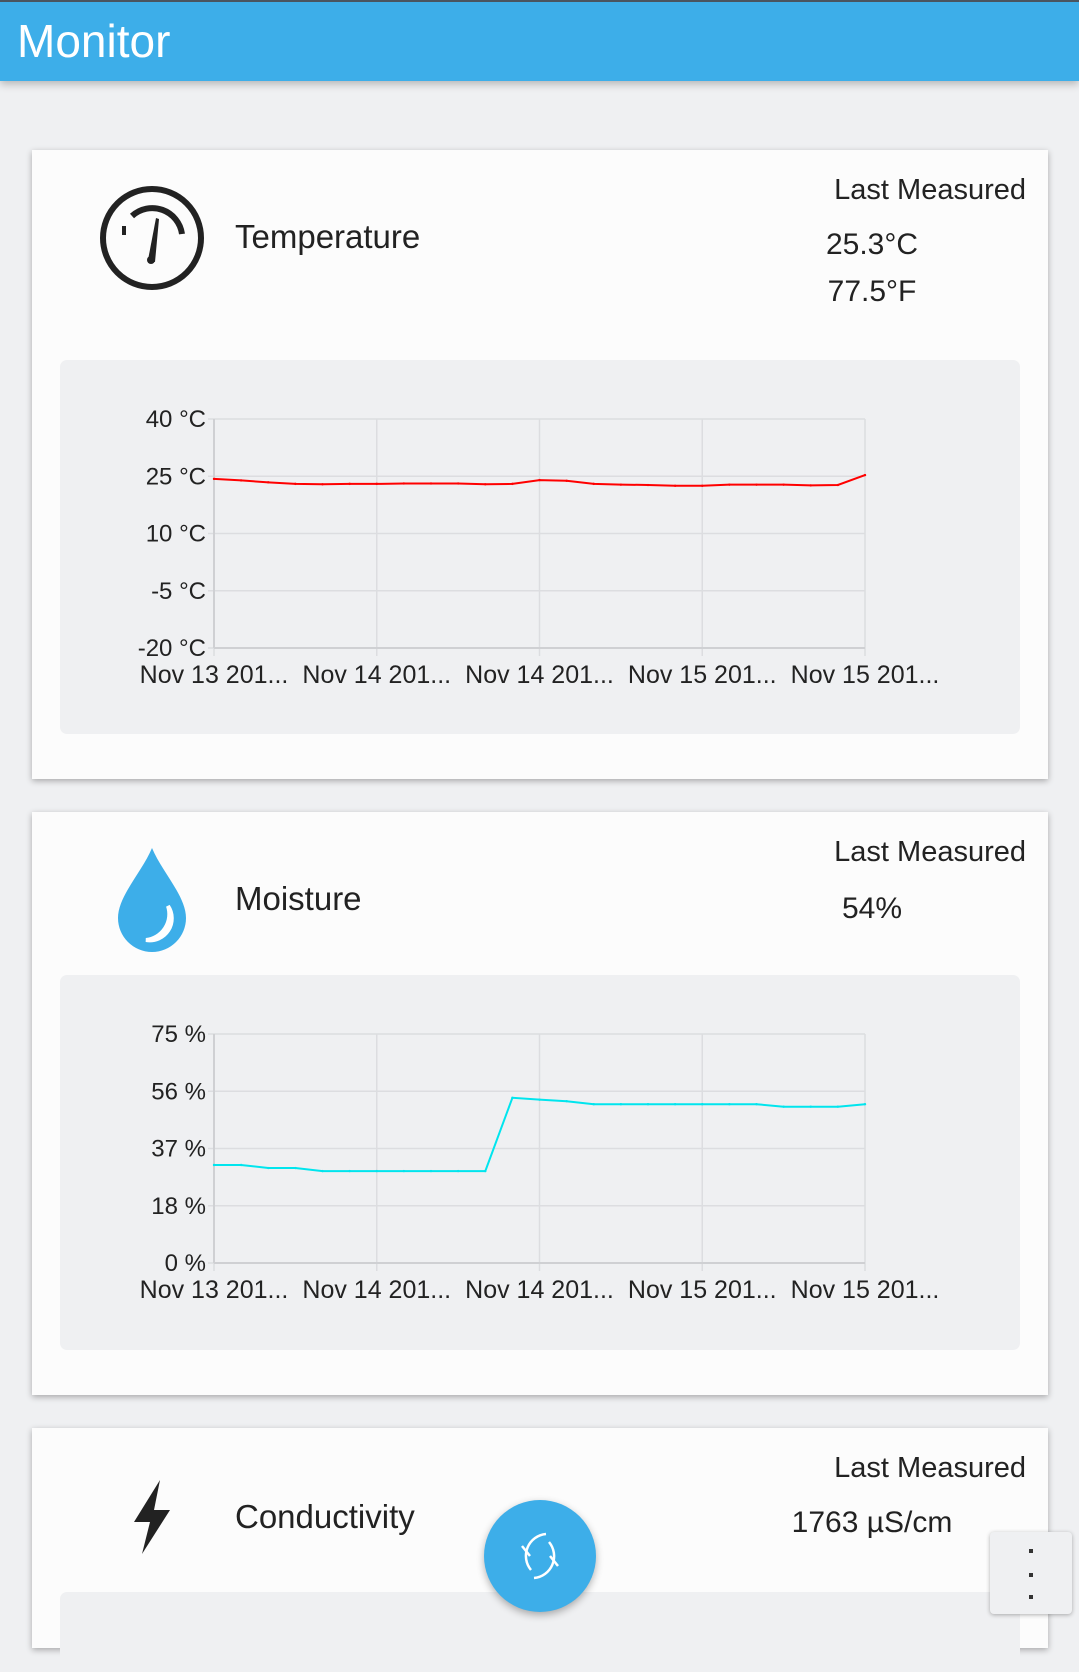 The width and height of the screenshot is (1079, 1672). Describe the element at coordinates (178, 1091) in the screenshot. I see `y-tick-label: 56 %` at that location.